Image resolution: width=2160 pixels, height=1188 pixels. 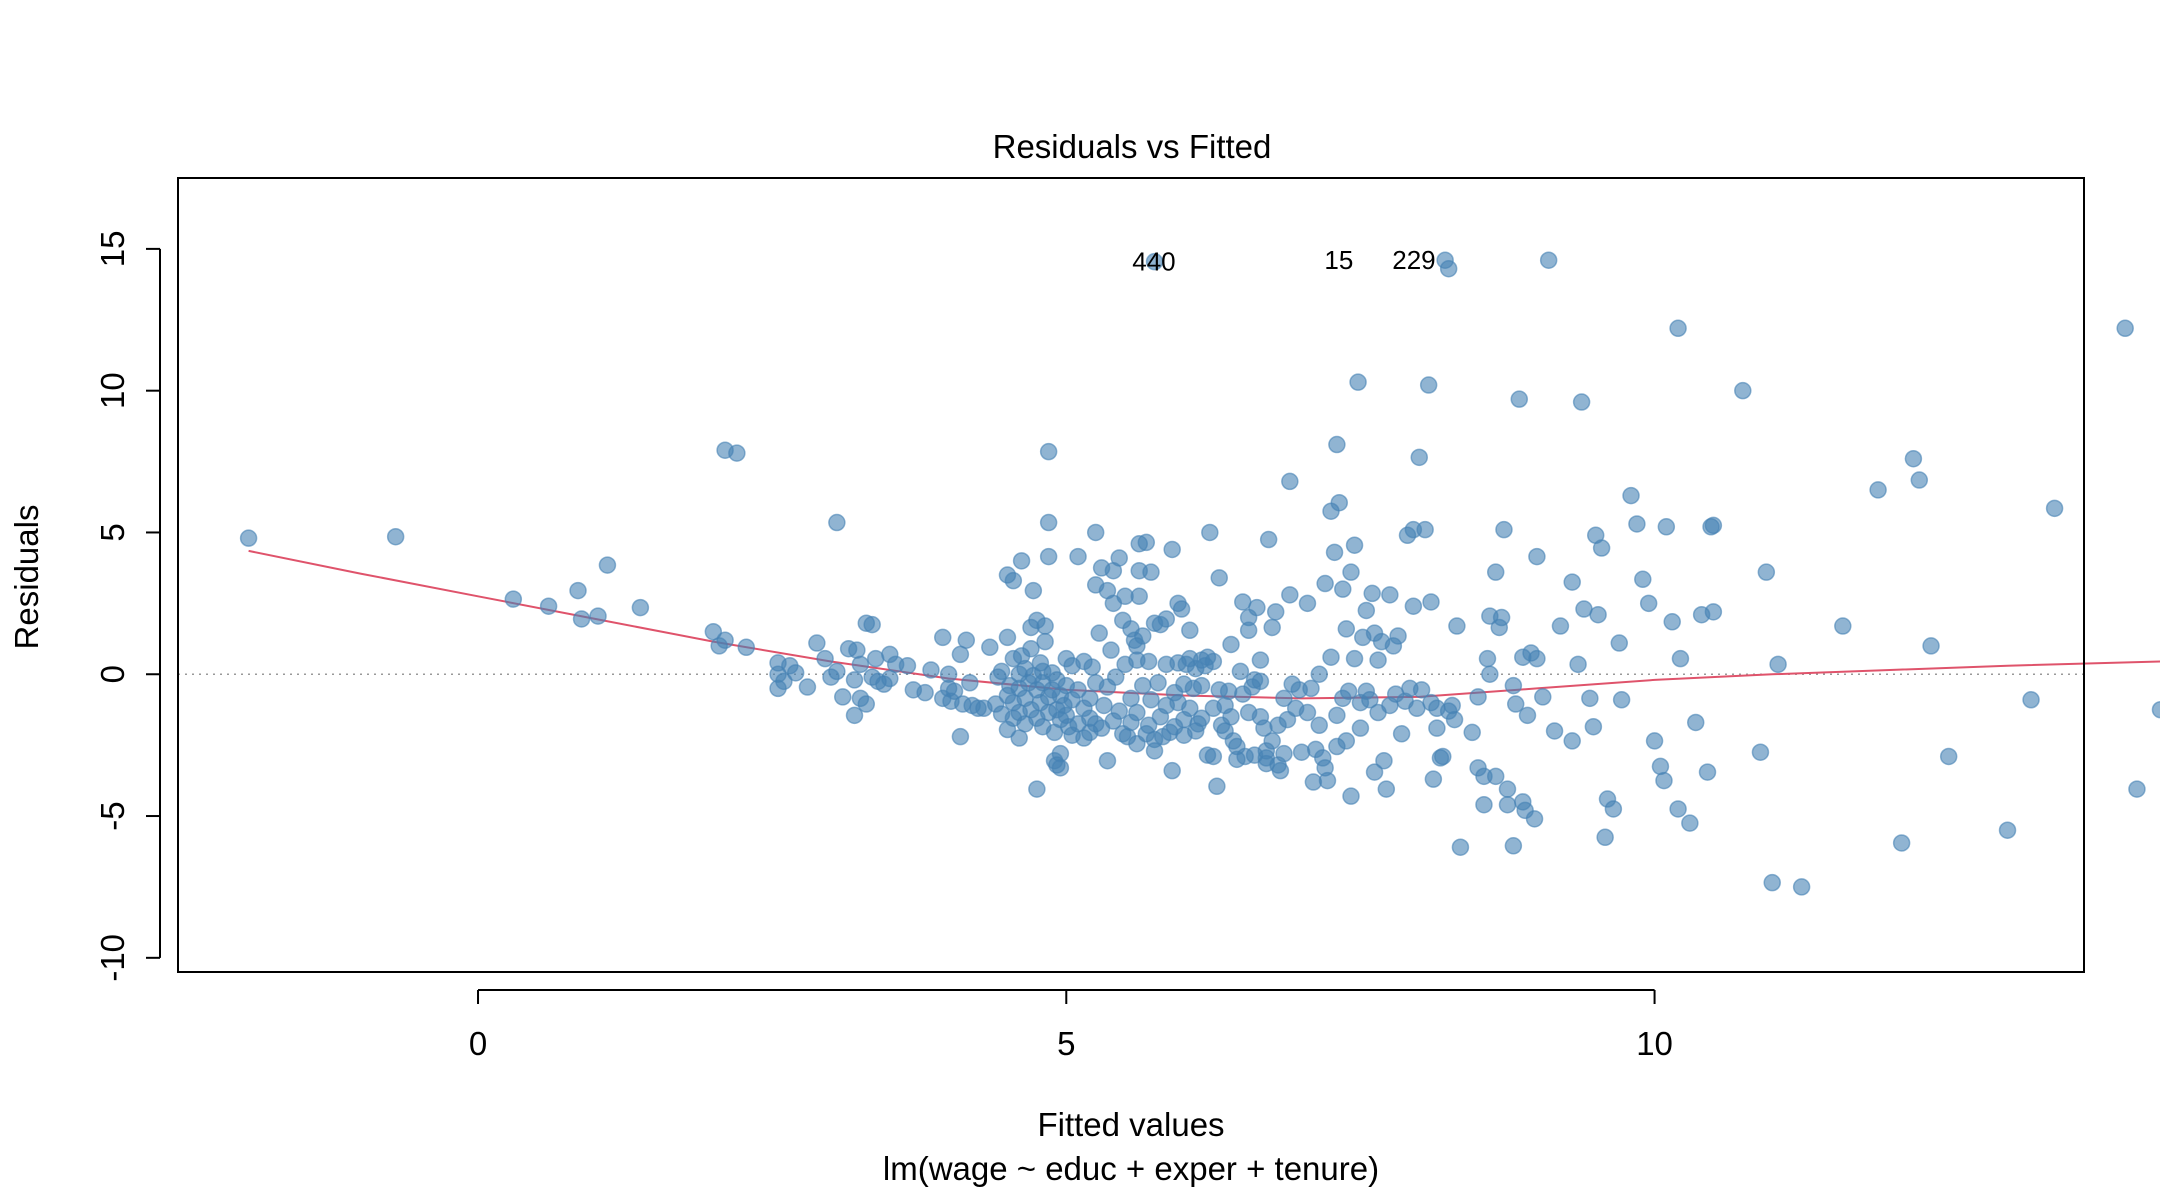 I want to click on outlier-label: 440, so click(x=1153, y=262).